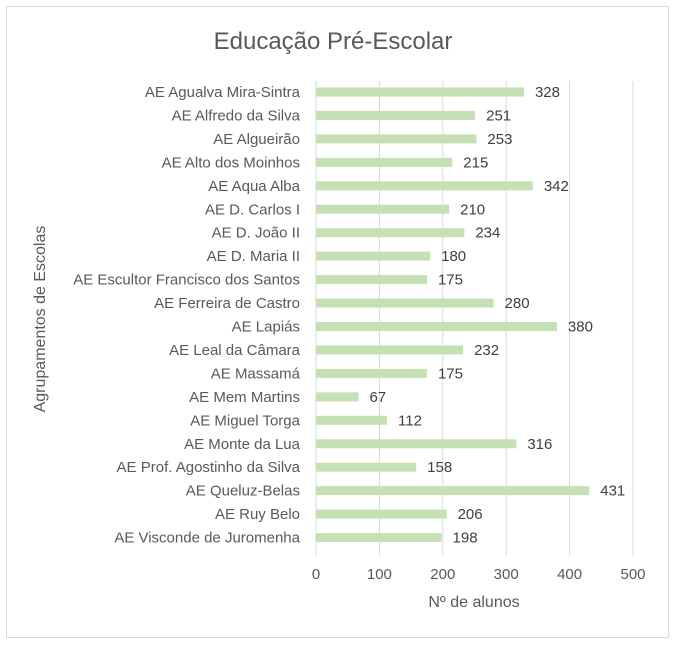 This screenshot has height=646, width=676. I want to click on category-label: AE Massamá, so click(256, 373).